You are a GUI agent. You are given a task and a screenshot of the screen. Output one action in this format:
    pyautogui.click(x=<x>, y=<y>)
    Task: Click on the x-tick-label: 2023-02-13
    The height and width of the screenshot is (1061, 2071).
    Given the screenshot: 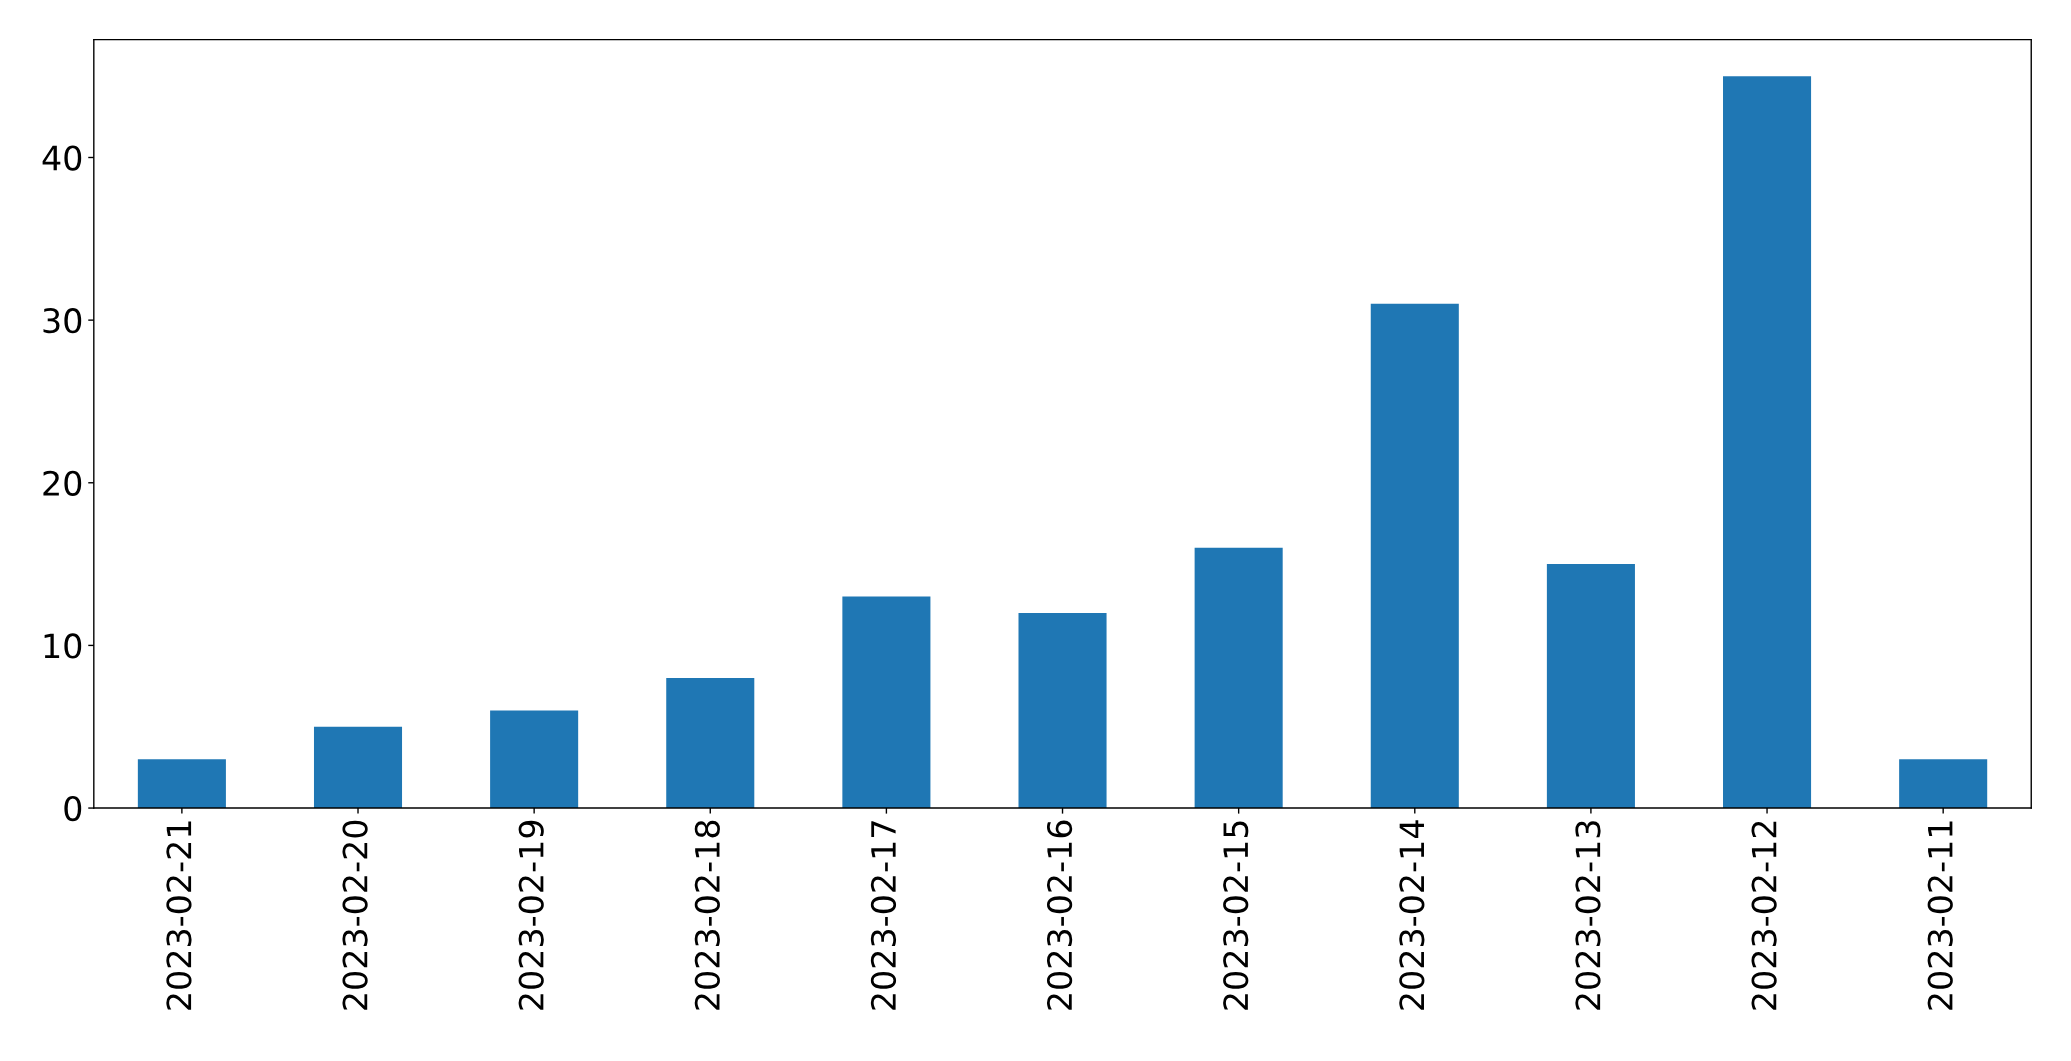 What is the action you would take?
    pyautogui.click(x=1588, y=915)
    